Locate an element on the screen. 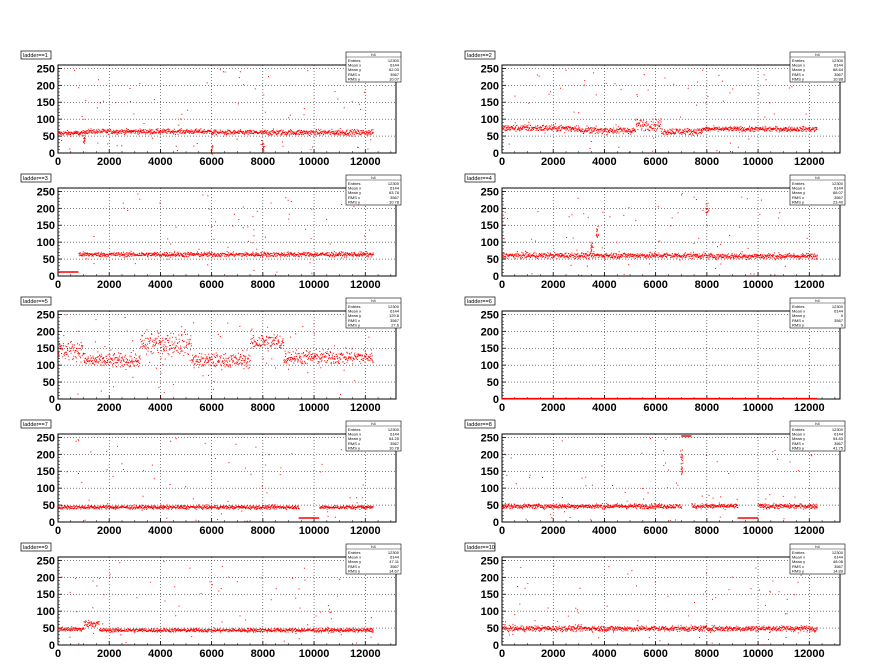 The height and width of the screenshot is (672, 896). stats-value-rms_y: 14.67 is located at coordinates (394, 570).